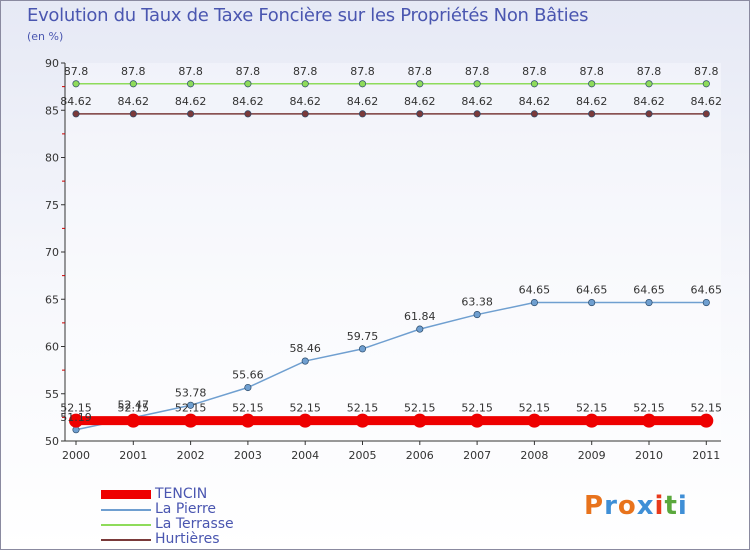 The image size is (750, 550). Describe the element at coordinates (671, 506) in the screenshot. I see `logo-letter: t` at that location.